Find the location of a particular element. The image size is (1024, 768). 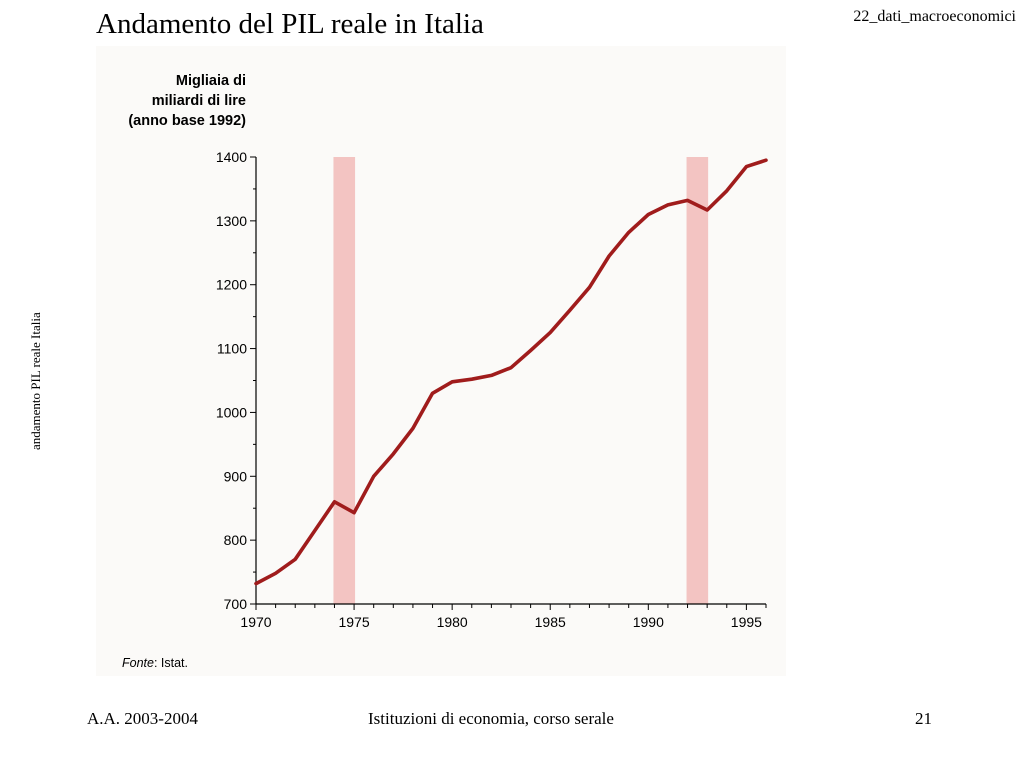

slide-title: Andamento del PIL reale in Italia is located at coordinates (290, 24).